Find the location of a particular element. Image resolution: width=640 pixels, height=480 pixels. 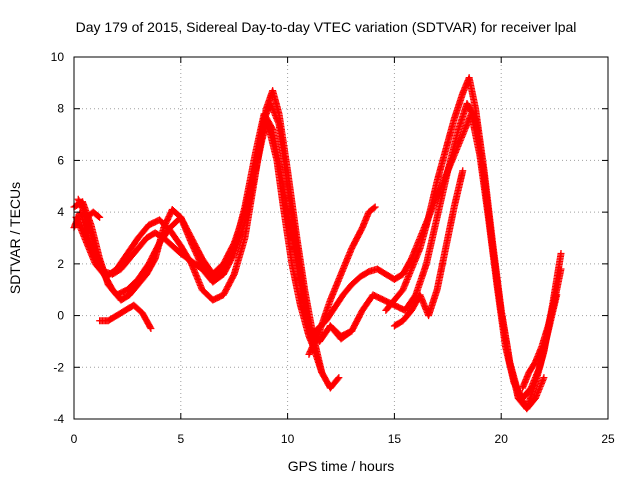

x-tick-label: 20 is located at coordinates (502, 439).